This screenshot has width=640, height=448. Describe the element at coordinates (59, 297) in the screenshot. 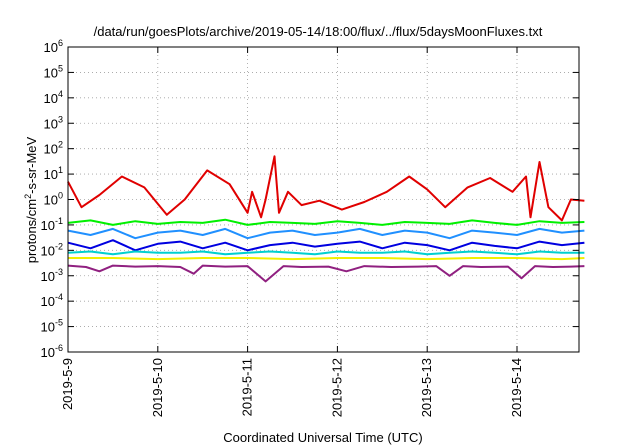

I see `y-tick-exponent: -4` at that location.